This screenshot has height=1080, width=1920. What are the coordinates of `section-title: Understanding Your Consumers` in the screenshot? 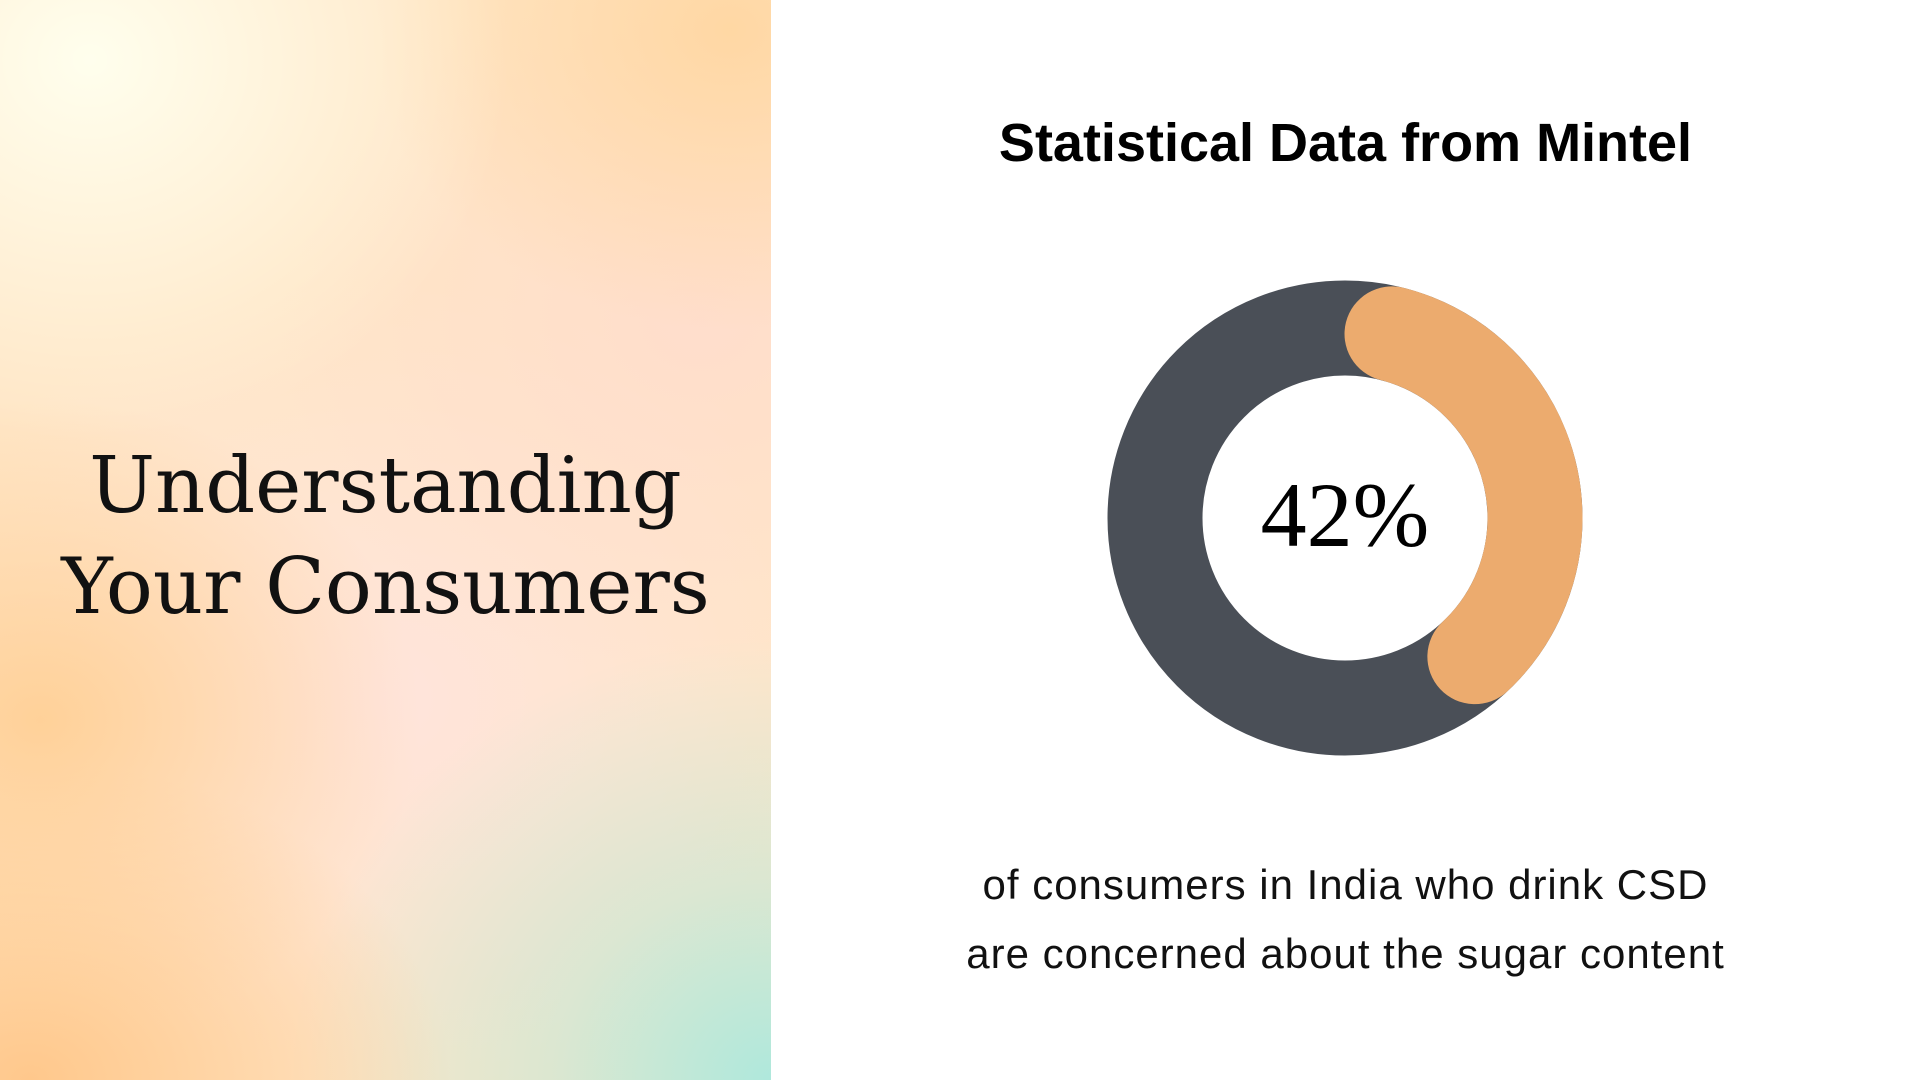 It's located at (385, 537).